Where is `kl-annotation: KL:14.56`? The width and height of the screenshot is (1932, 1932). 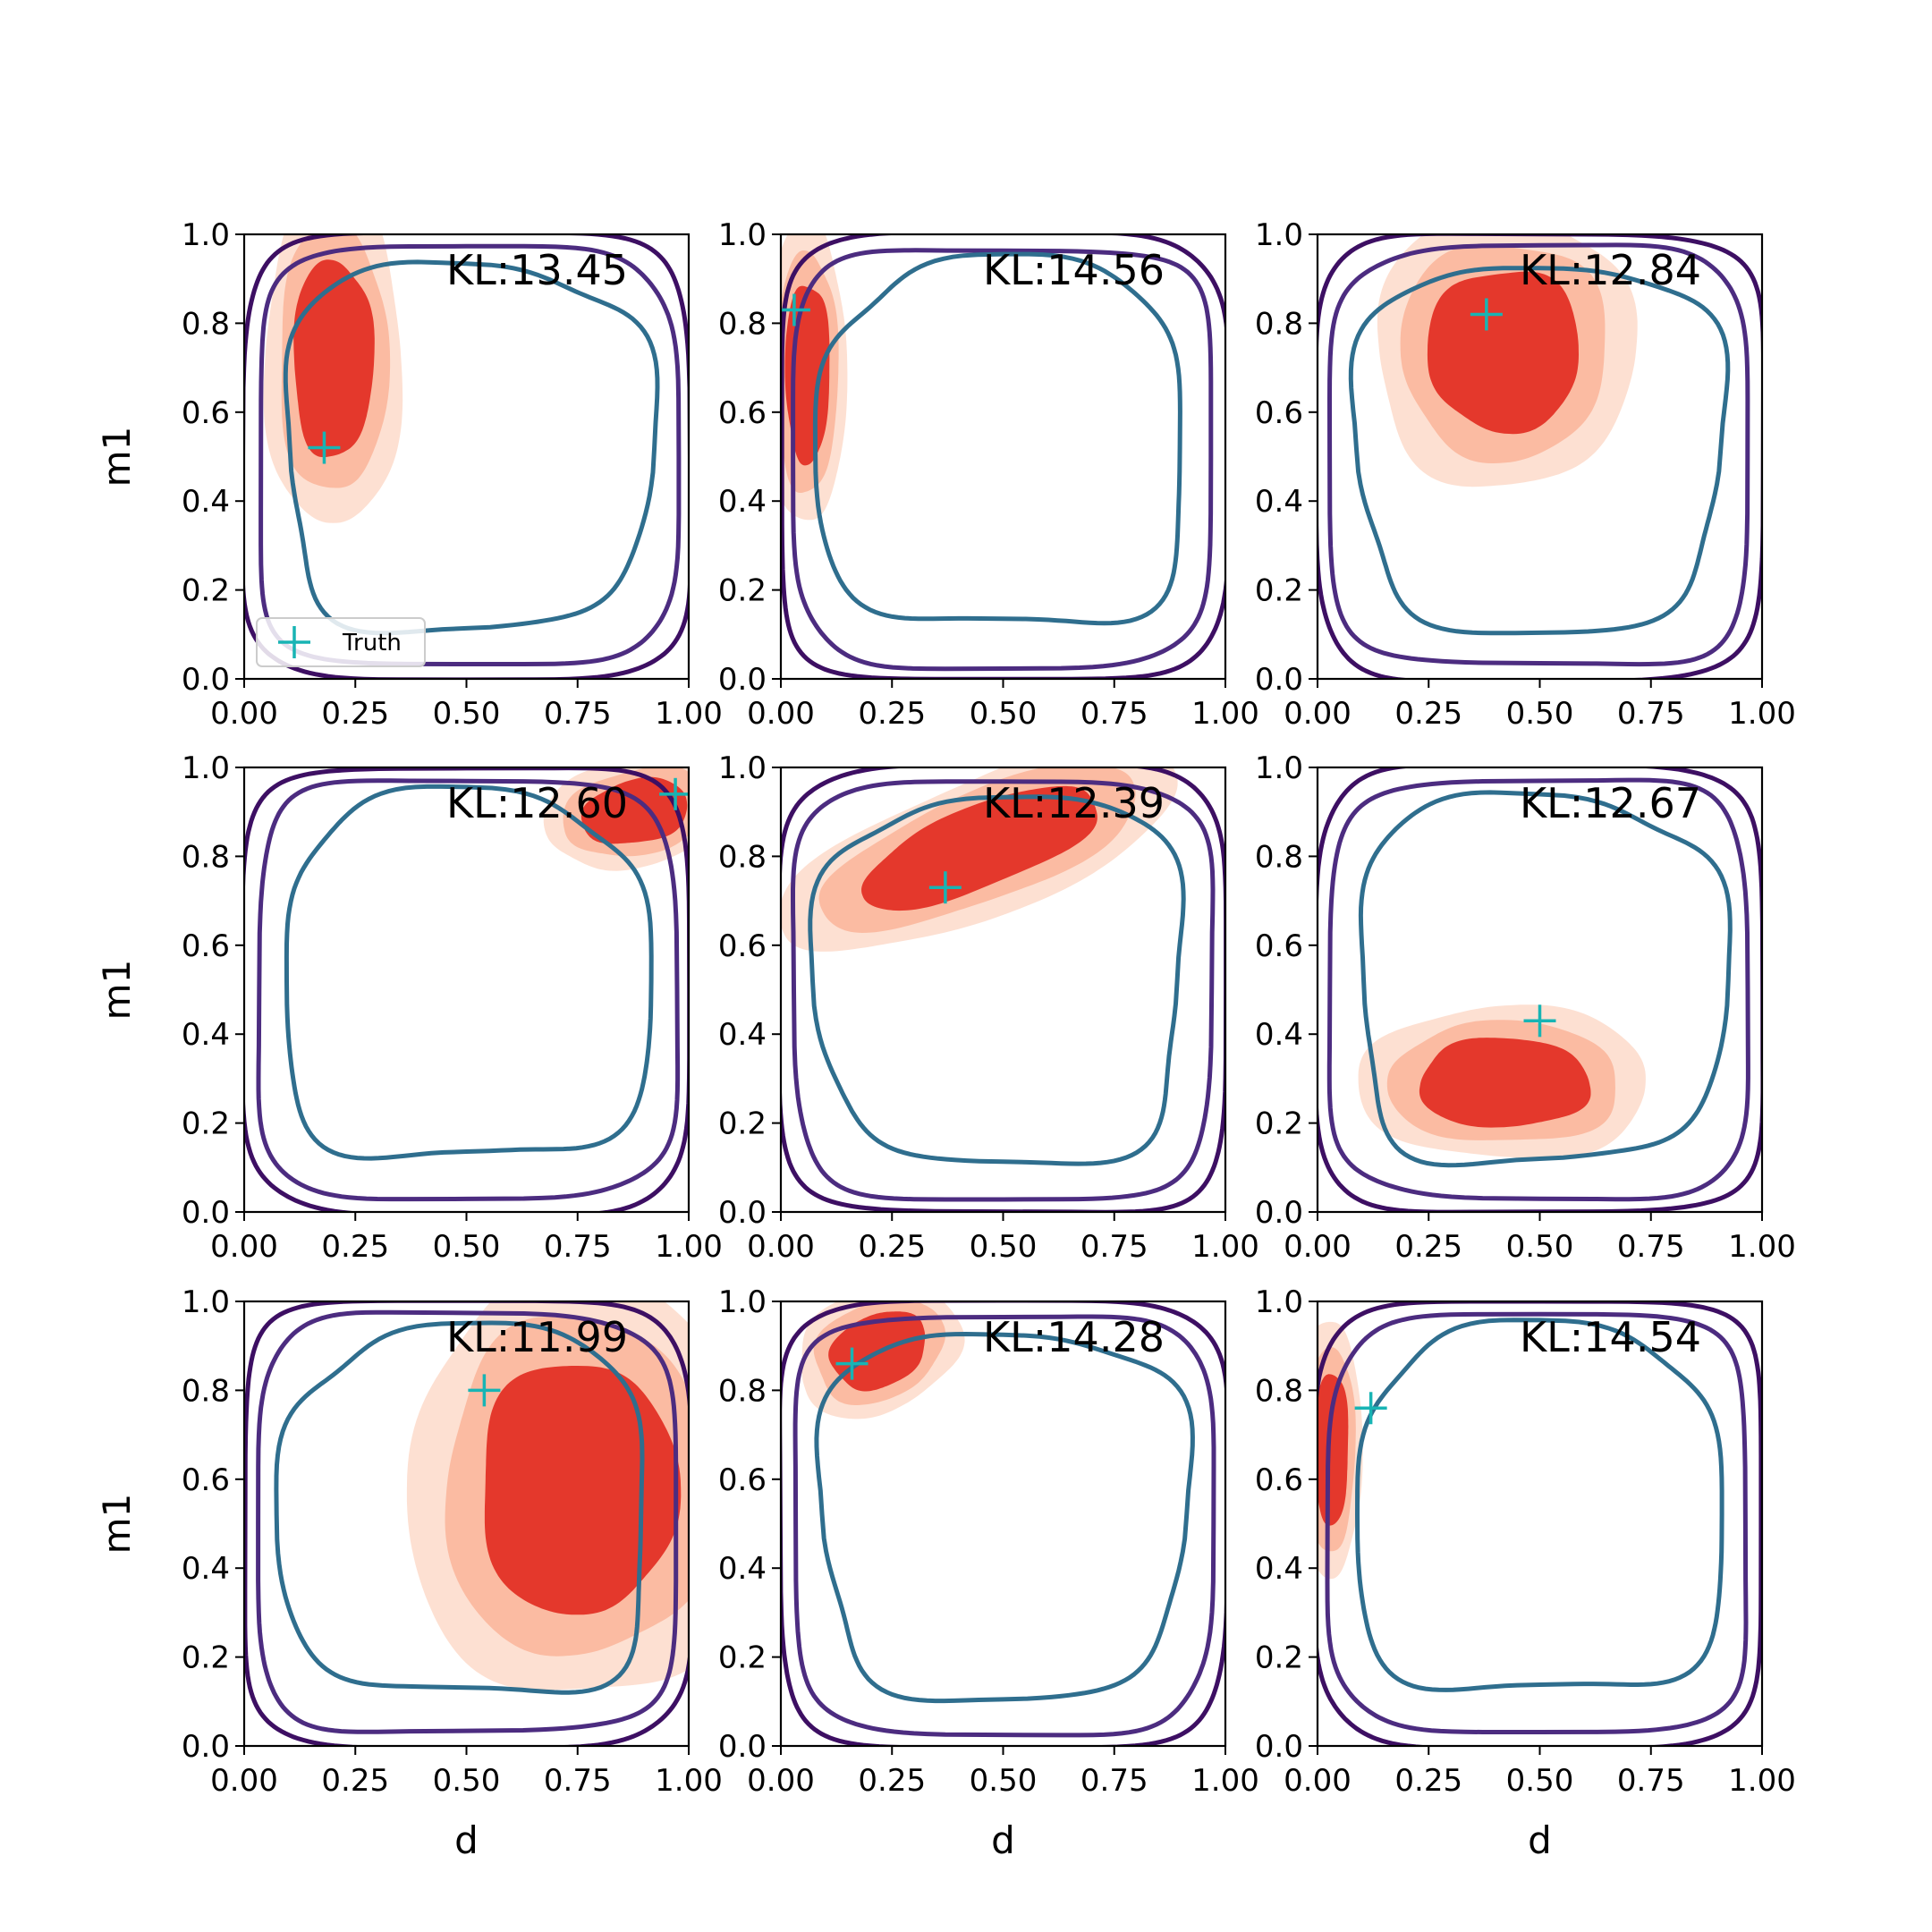
kl-annotation: KL:14.56 is located at coordinates (1074, 270).